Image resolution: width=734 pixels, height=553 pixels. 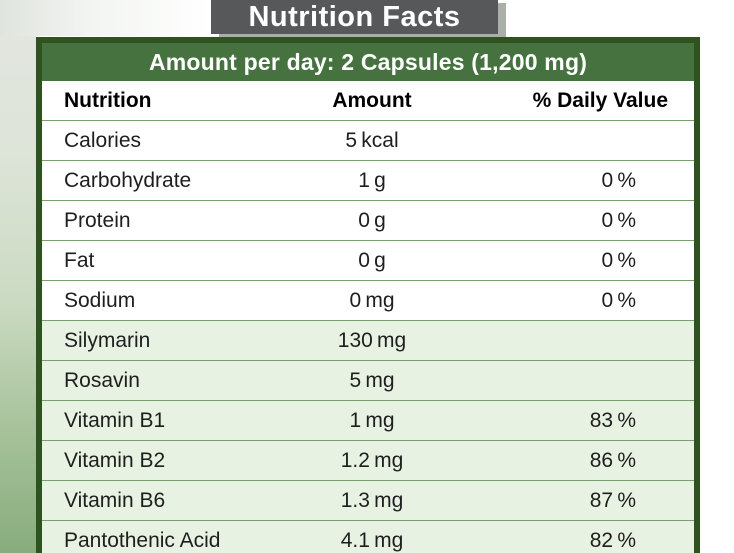 What do you see at coordinates (372, 100) in the screenshot?
I see `column-header-amount: Amount` at bounding box center [372, 100].